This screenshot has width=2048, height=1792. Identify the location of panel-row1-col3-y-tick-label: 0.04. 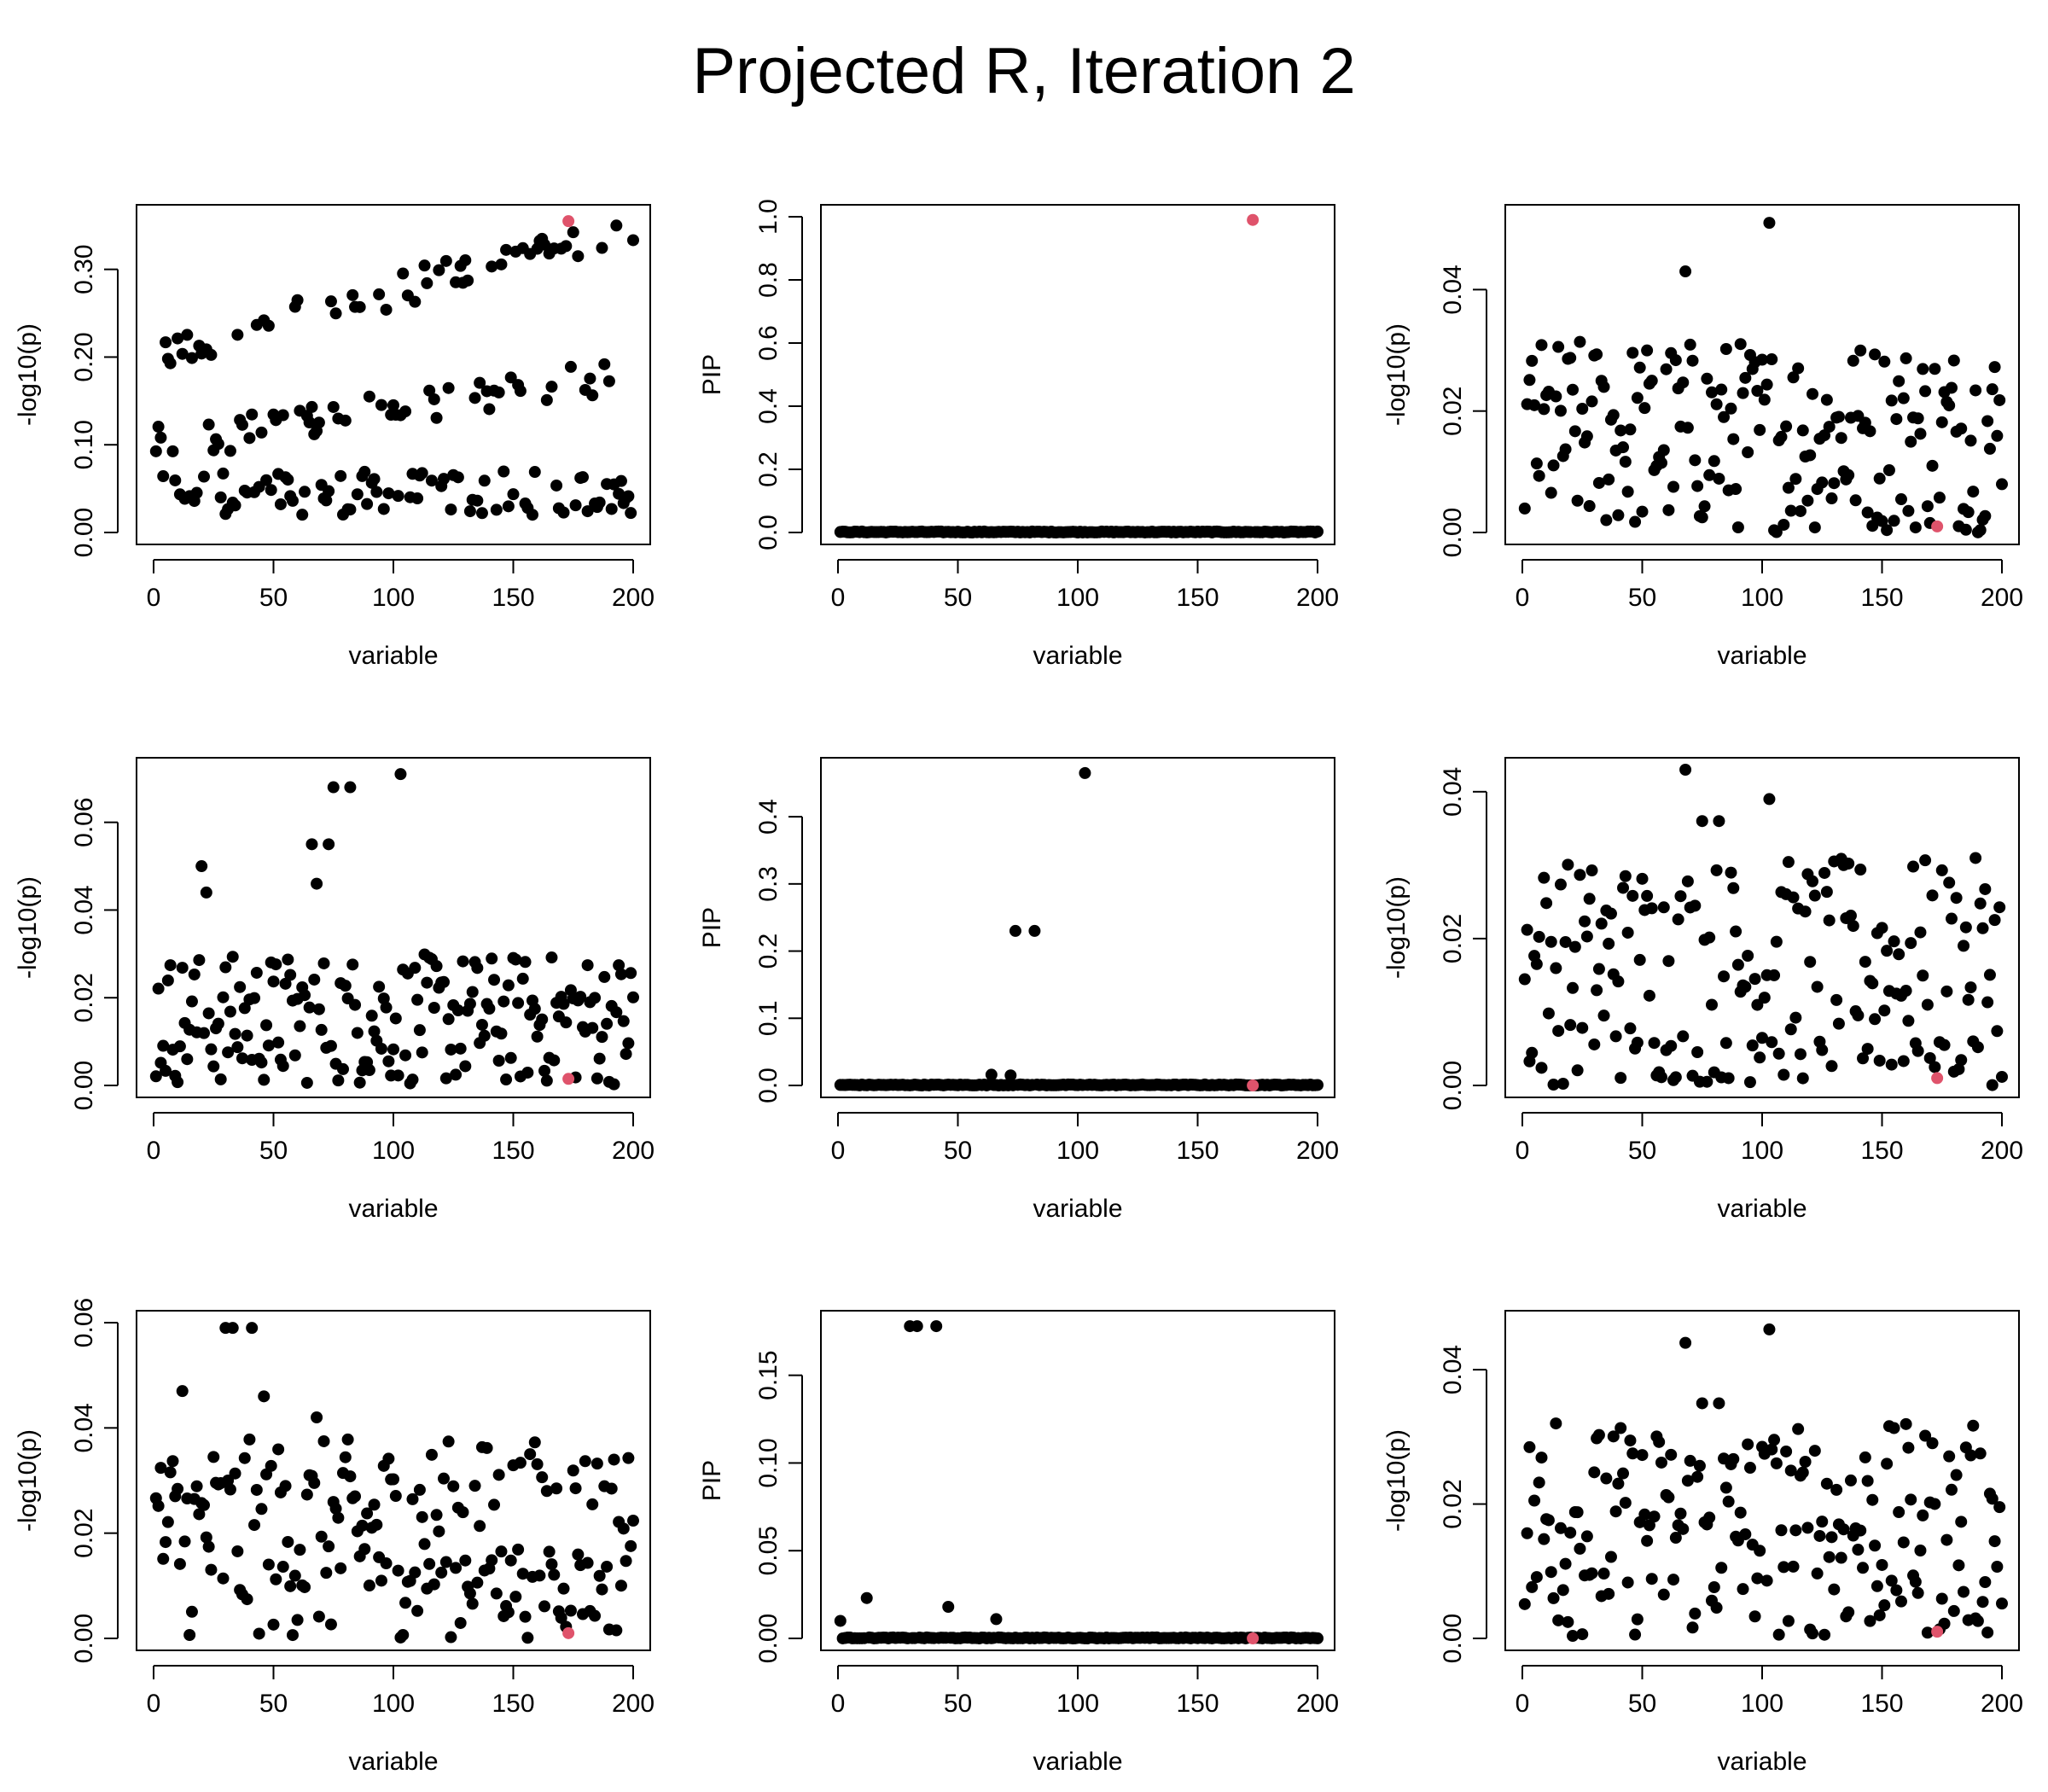
(1453, 289).